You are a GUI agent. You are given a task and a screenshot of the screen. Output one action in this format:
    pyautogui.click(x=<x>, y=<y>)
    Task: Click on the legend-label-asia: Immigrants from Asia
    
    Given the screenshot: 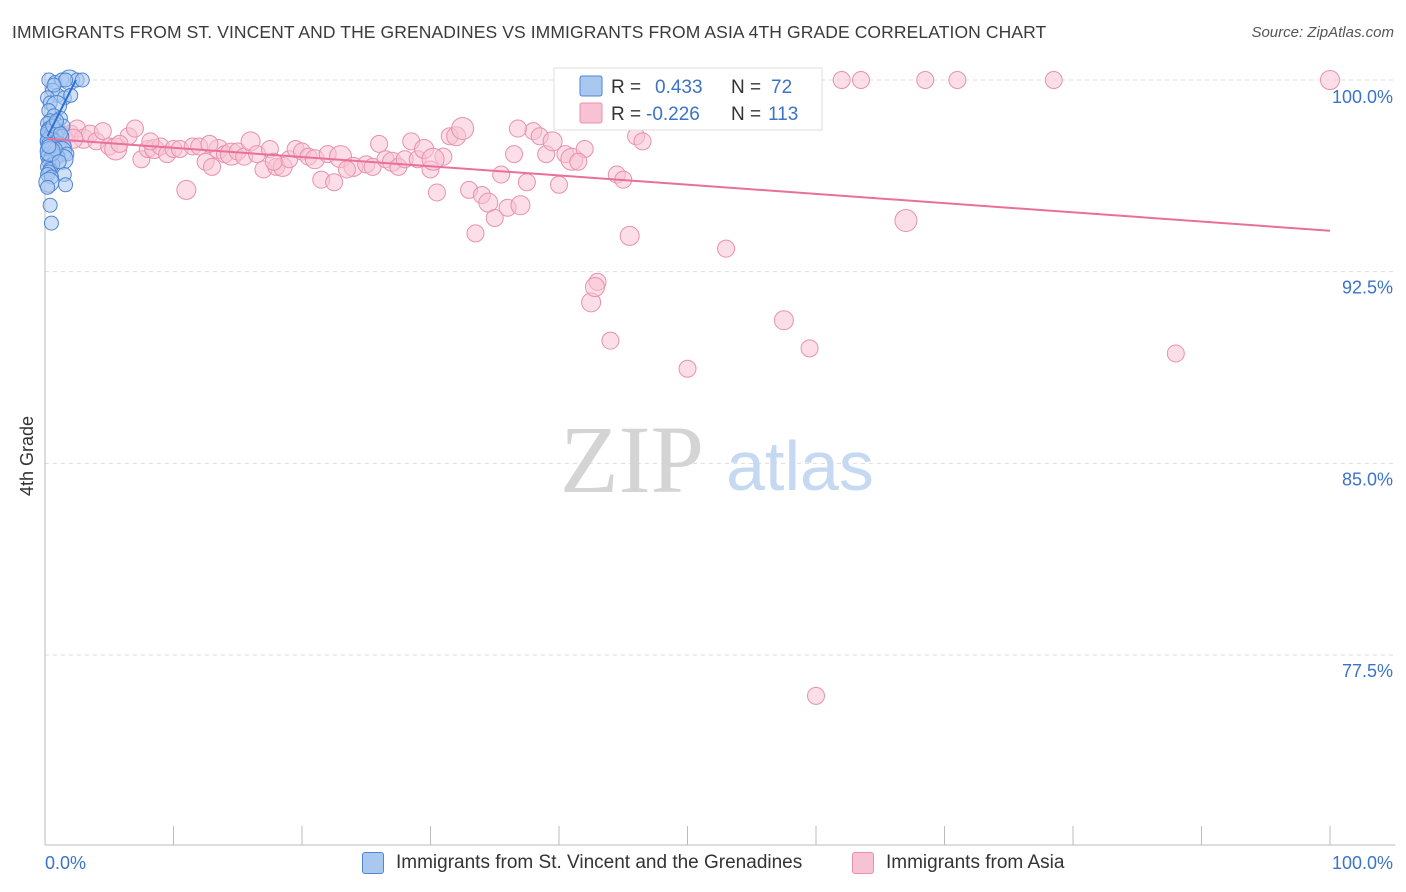 What is the action you would take?
    pyautogui.click(x=975, y=862)
    